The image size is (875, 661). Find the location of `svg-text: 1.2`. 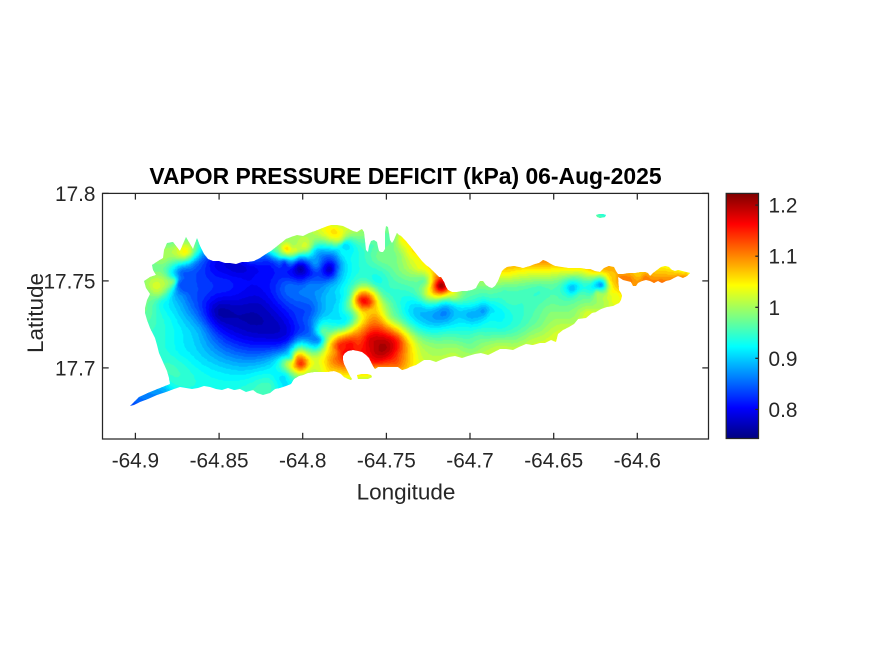

svg-text: 1.2 is located at coordinates (783, 206).